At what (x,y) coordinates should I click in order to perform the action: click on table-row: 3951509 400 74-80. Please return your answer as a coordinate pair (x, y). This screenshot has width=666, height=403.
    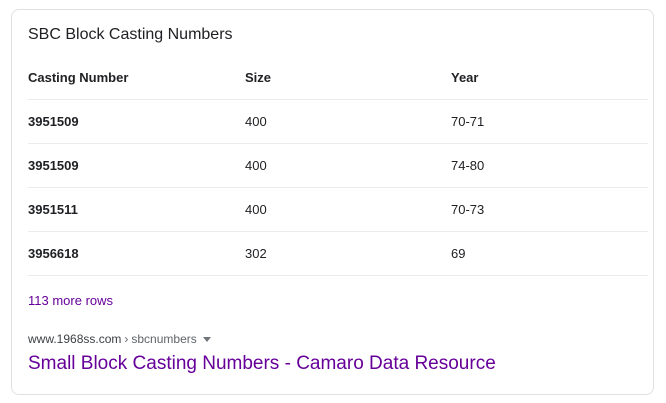
    Looking at the image, I should click on (338, 165).